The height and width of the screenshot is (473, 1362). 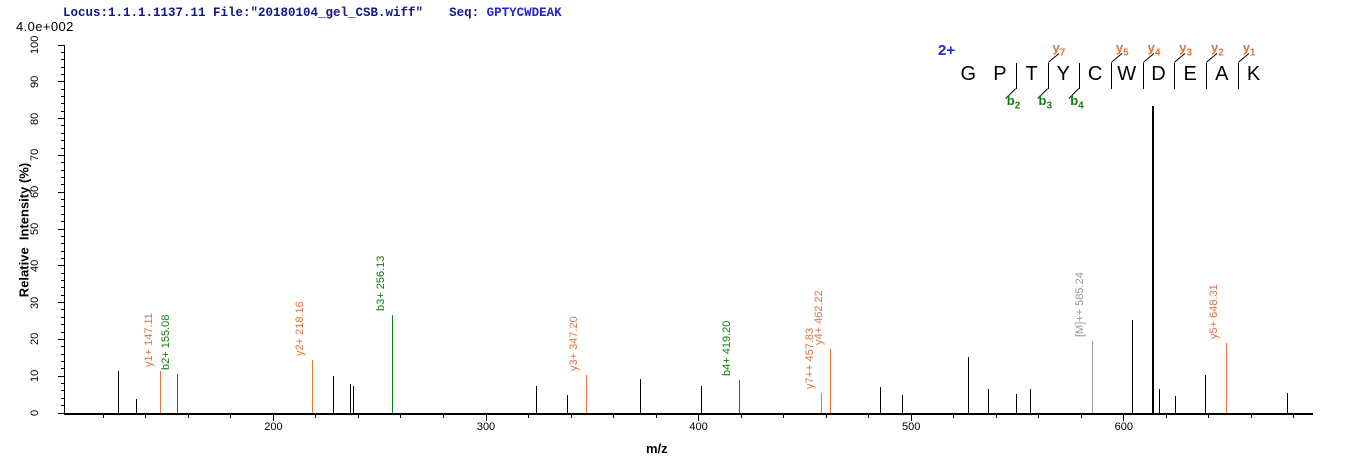 I want to click on y-tick-label: 0, so click(x=35, y=412).